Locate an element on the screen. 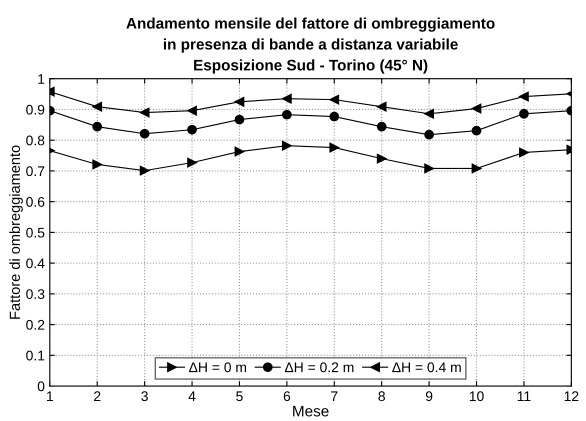 The image size is (586, 421). y-tick-label: 0.3 is located at coordinates (35, 294).